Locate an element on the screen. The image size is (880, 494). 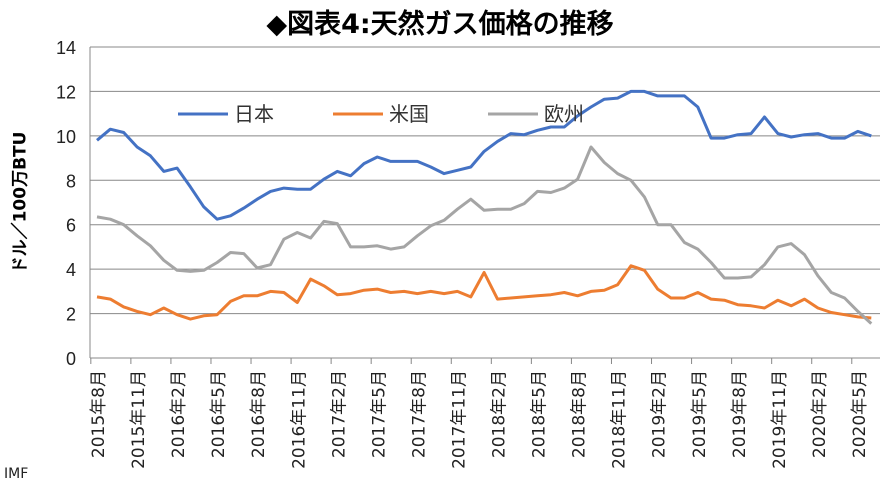
x-tick-label: 2019年11月 is located at coordinates (780, 419).